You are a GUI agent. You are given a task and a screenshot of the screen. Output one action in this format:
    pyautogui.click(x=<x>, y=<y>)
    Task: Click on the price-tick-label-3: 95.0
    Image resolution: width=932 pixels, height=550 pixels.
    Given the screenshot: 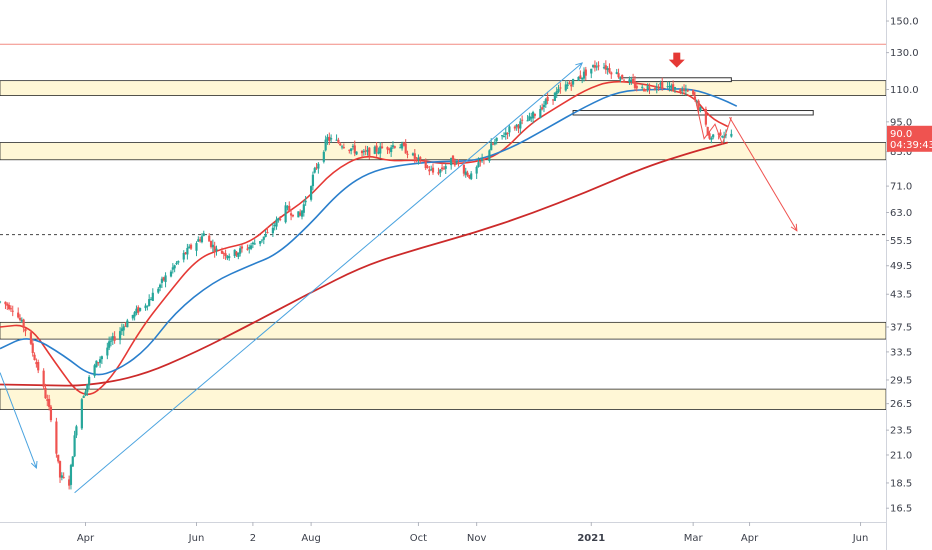 What is the action you would take?
    pyautogui.click(x=901, y=122)
    